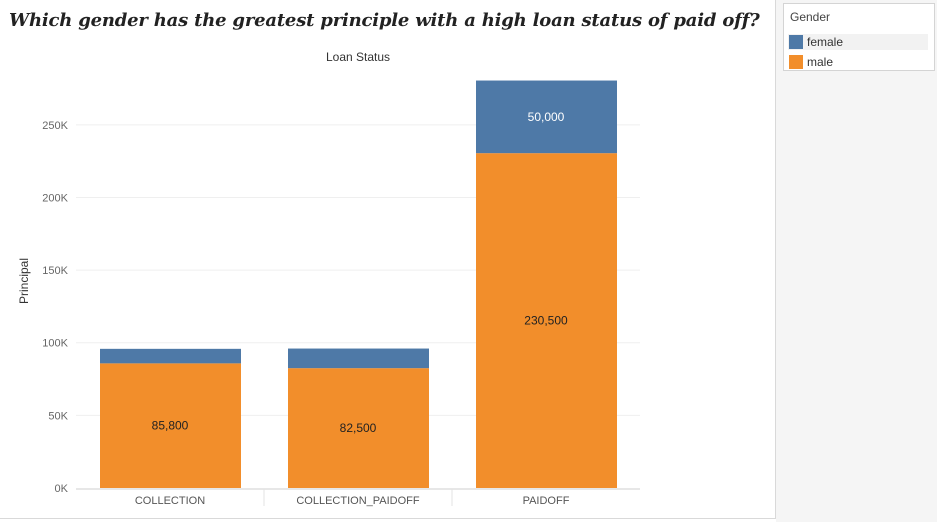  Describe the element at coordinates (796, 62) in the screenshot. I see `legend-swatch-male` at that location.